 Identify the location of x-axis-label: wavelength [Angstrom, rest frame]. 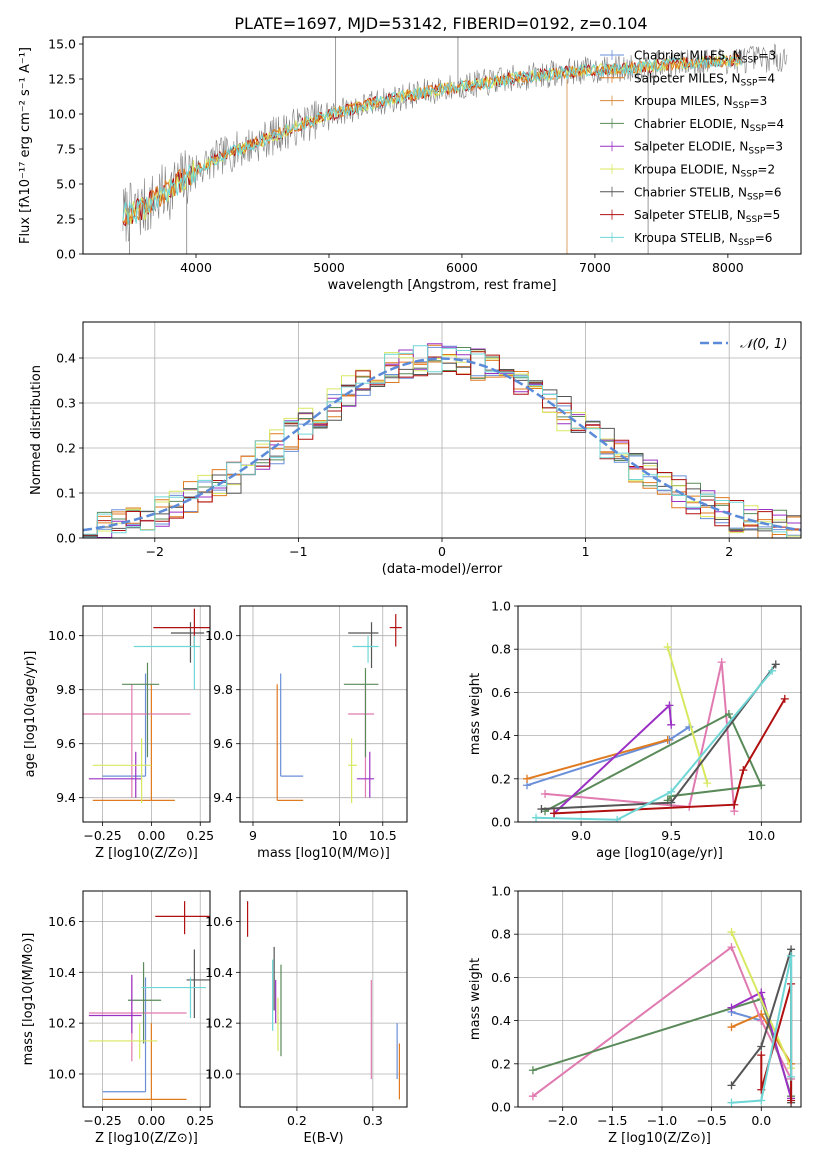
(442, 285).